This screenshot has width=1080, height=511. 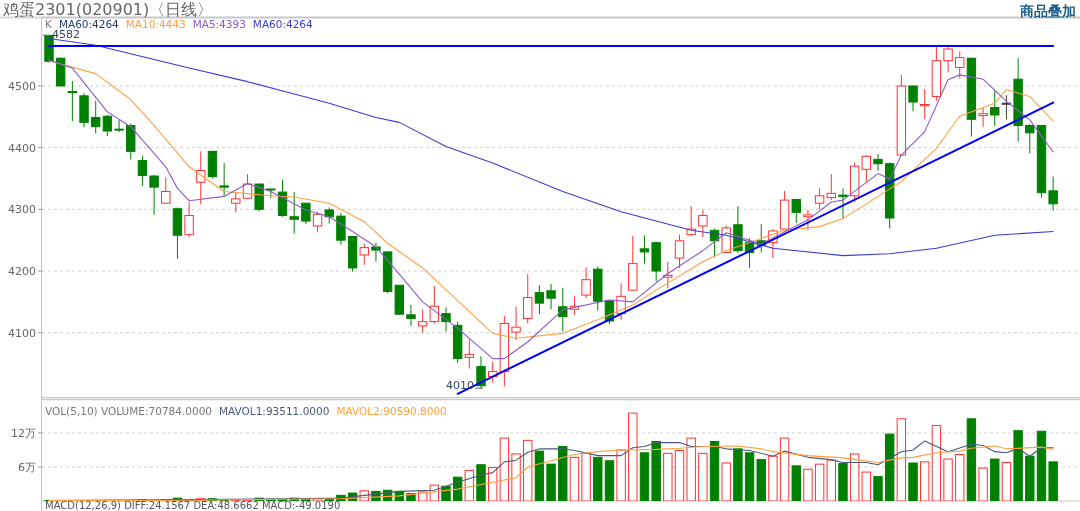 I want to click on annotation: 4582, so click(x=66, y=35).